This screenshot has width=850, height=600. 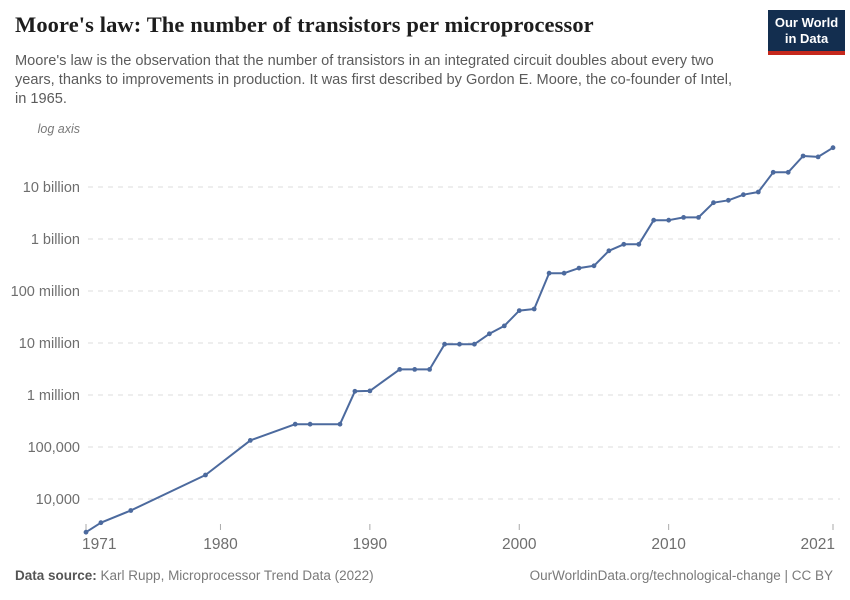 I want to click on y-axis-tick-label: 1 million, so click(x=53, y=396).